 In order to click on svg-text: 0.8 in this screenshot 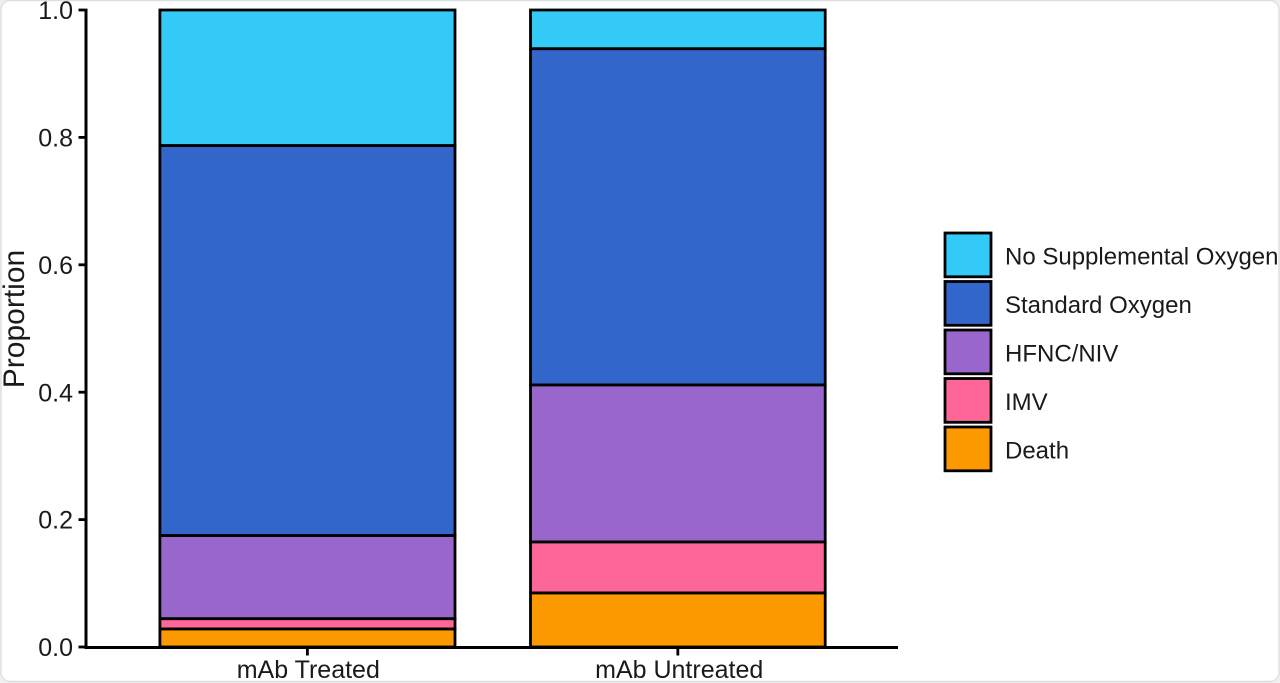, I will do `click(55, 139)`.